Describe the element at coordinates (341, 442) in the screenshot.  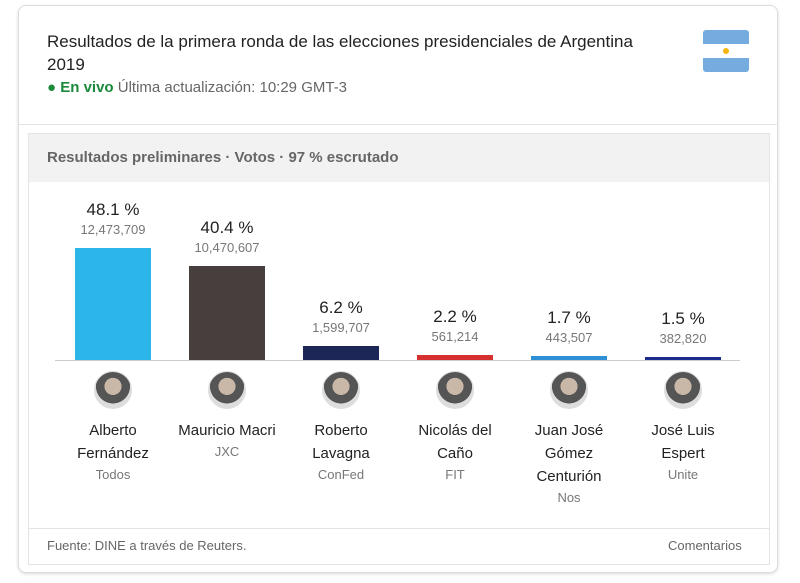
I see `candidate-name: Roberto Lavagna` at that location.